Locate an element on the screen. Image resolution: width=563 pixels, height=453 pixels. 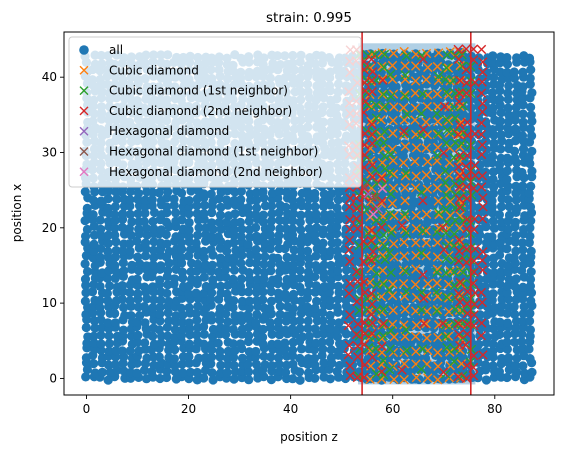
point-series-cubic-2nd-mid is located at coordinates (444, 250).